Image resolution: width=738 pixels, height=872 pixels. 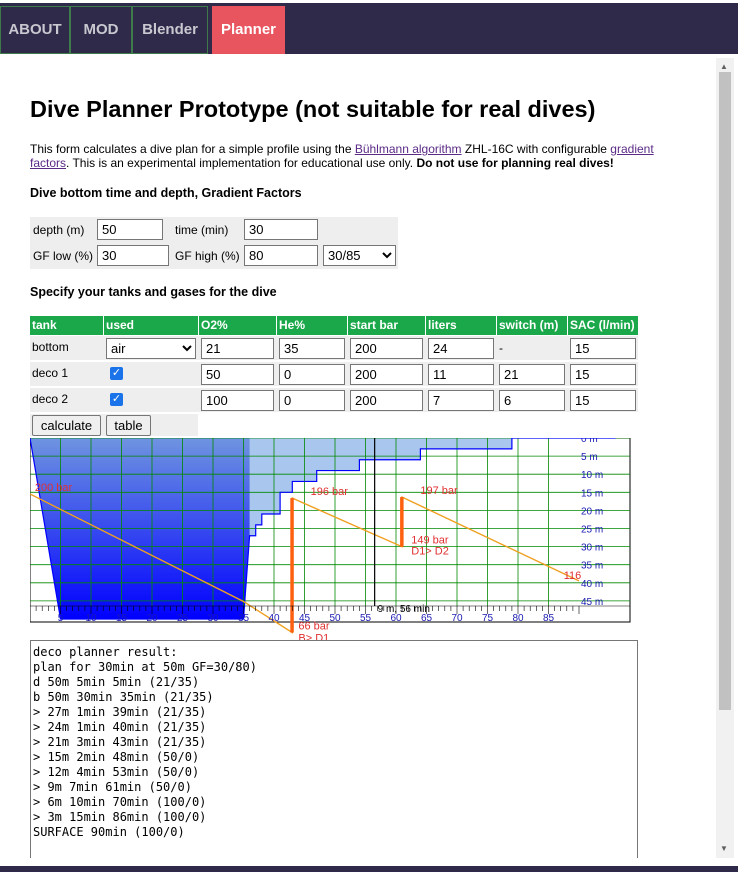 I want to click on scrollbar-thumb, so click(x=725, y=391).